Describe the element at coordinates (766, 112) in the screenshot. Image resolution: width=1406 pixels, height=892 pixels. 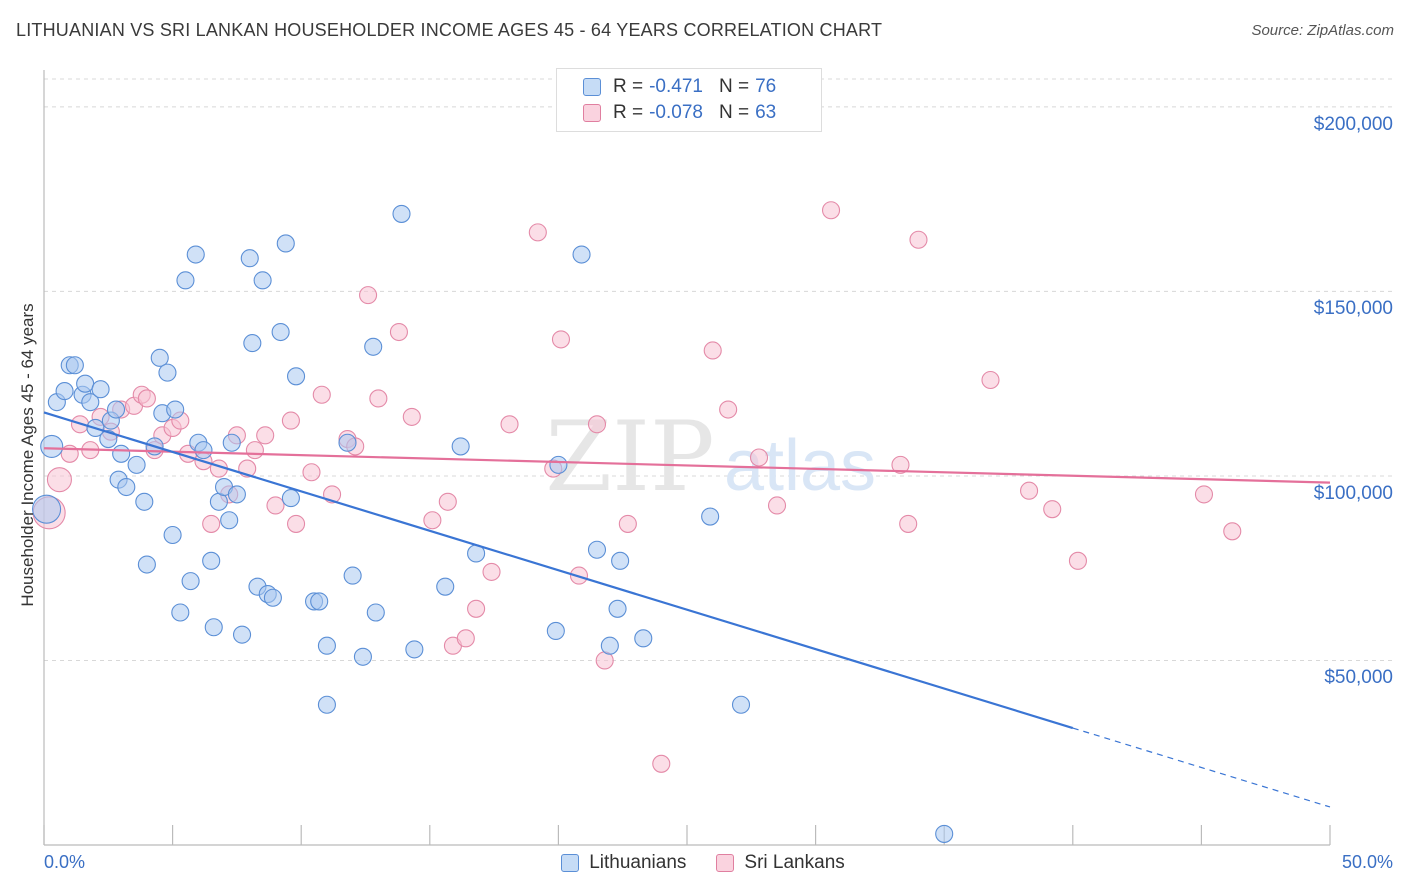
I see `legend-n-value: 63` at that location.